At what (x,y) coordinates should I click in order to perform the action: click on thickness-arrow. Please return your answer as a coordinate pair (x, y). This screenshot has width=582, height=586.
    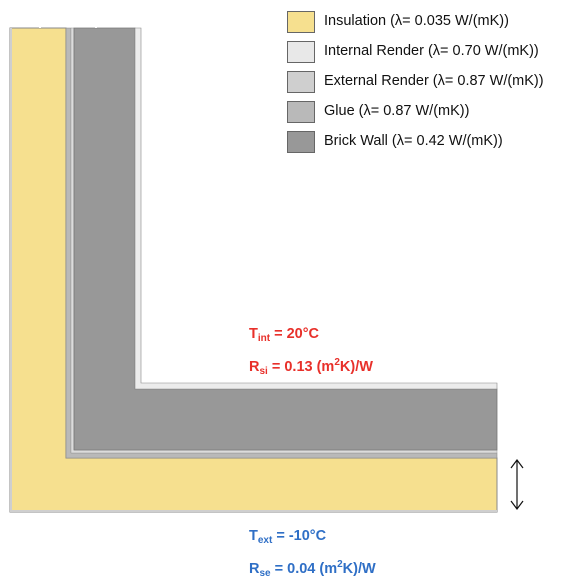
    Looking at the image, I should click on (517, 484).